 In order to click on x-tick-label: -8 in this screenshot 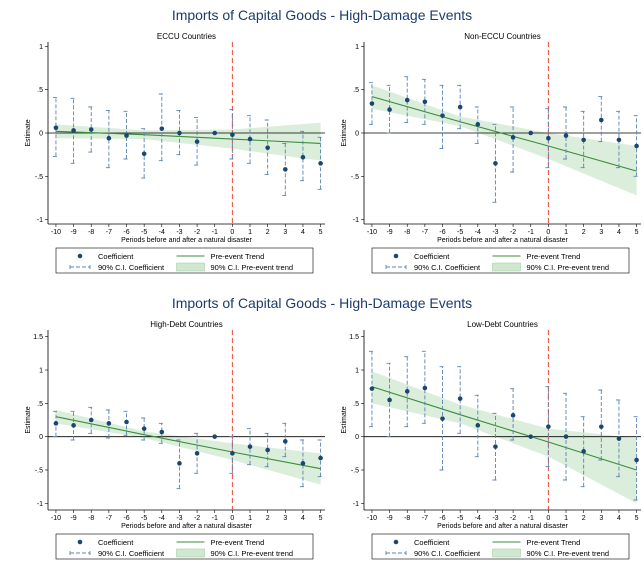, I will do `click(91, 518)`.